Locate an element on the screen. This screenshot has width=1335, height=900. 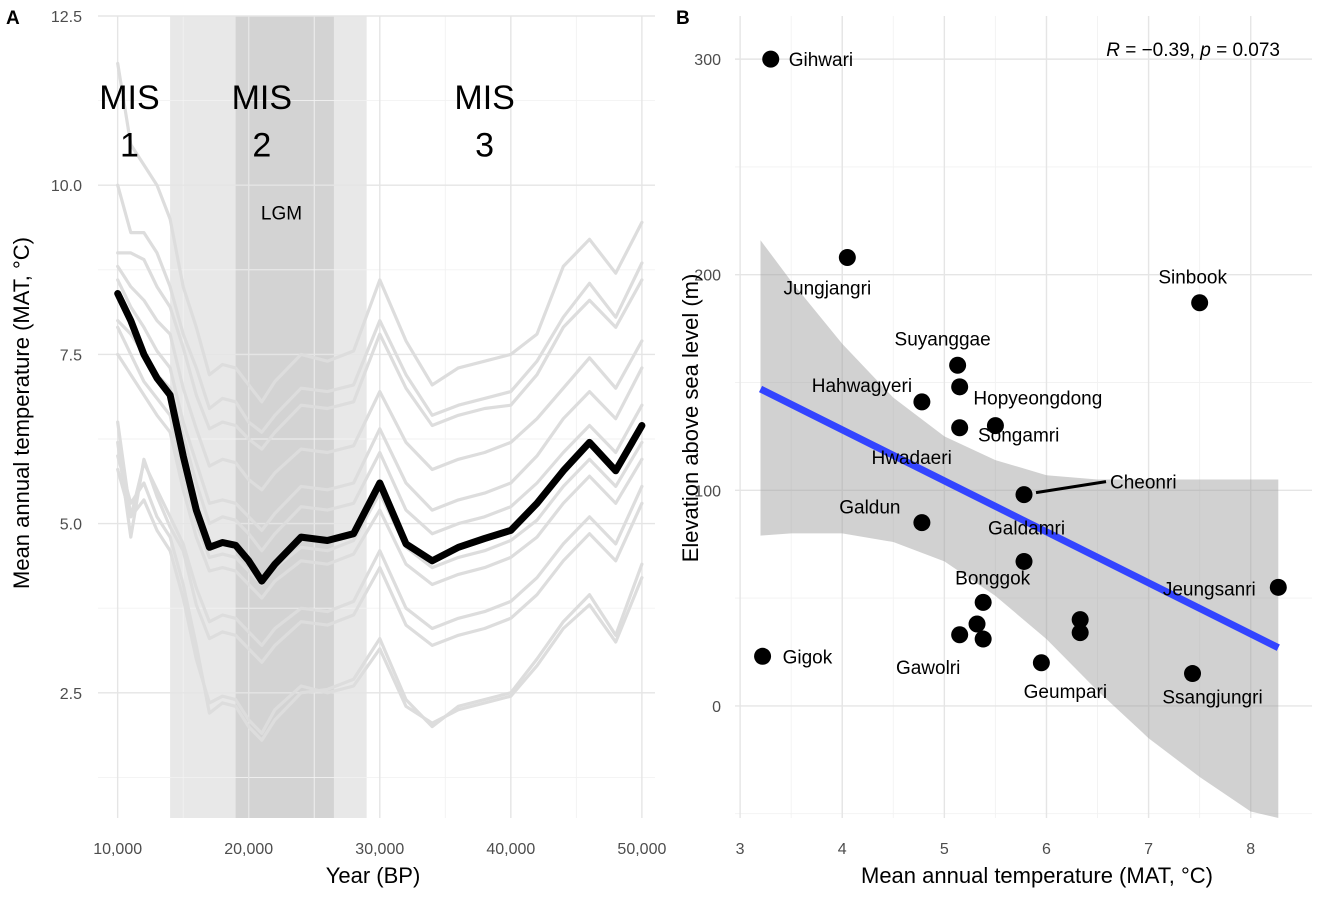
site-label: Hahwagyeri is located at coordinates (862, 386).